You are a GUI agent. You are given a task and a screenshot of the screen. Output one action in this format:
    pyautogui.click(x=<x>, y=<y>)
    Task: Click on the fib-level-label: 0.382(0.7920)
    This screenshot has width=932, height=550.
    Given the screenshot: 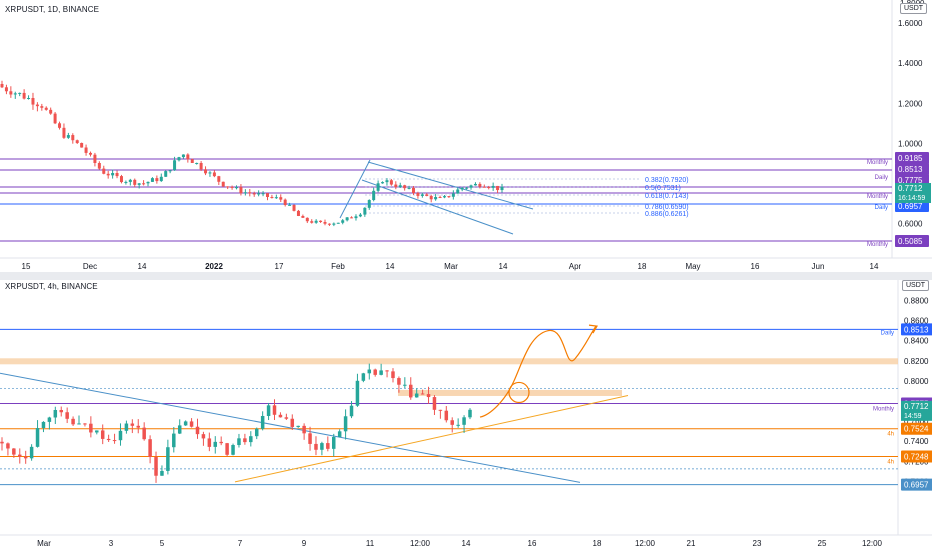 What is the action you would take?
    pyautogui.click(x=667, y=180)
    